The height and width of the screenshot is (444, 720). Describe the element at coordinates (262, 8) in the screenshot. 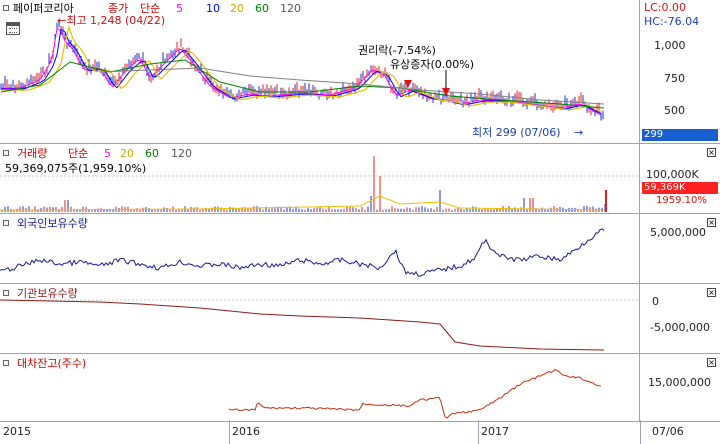

I see `price-legend-ma60: 60` at that location.